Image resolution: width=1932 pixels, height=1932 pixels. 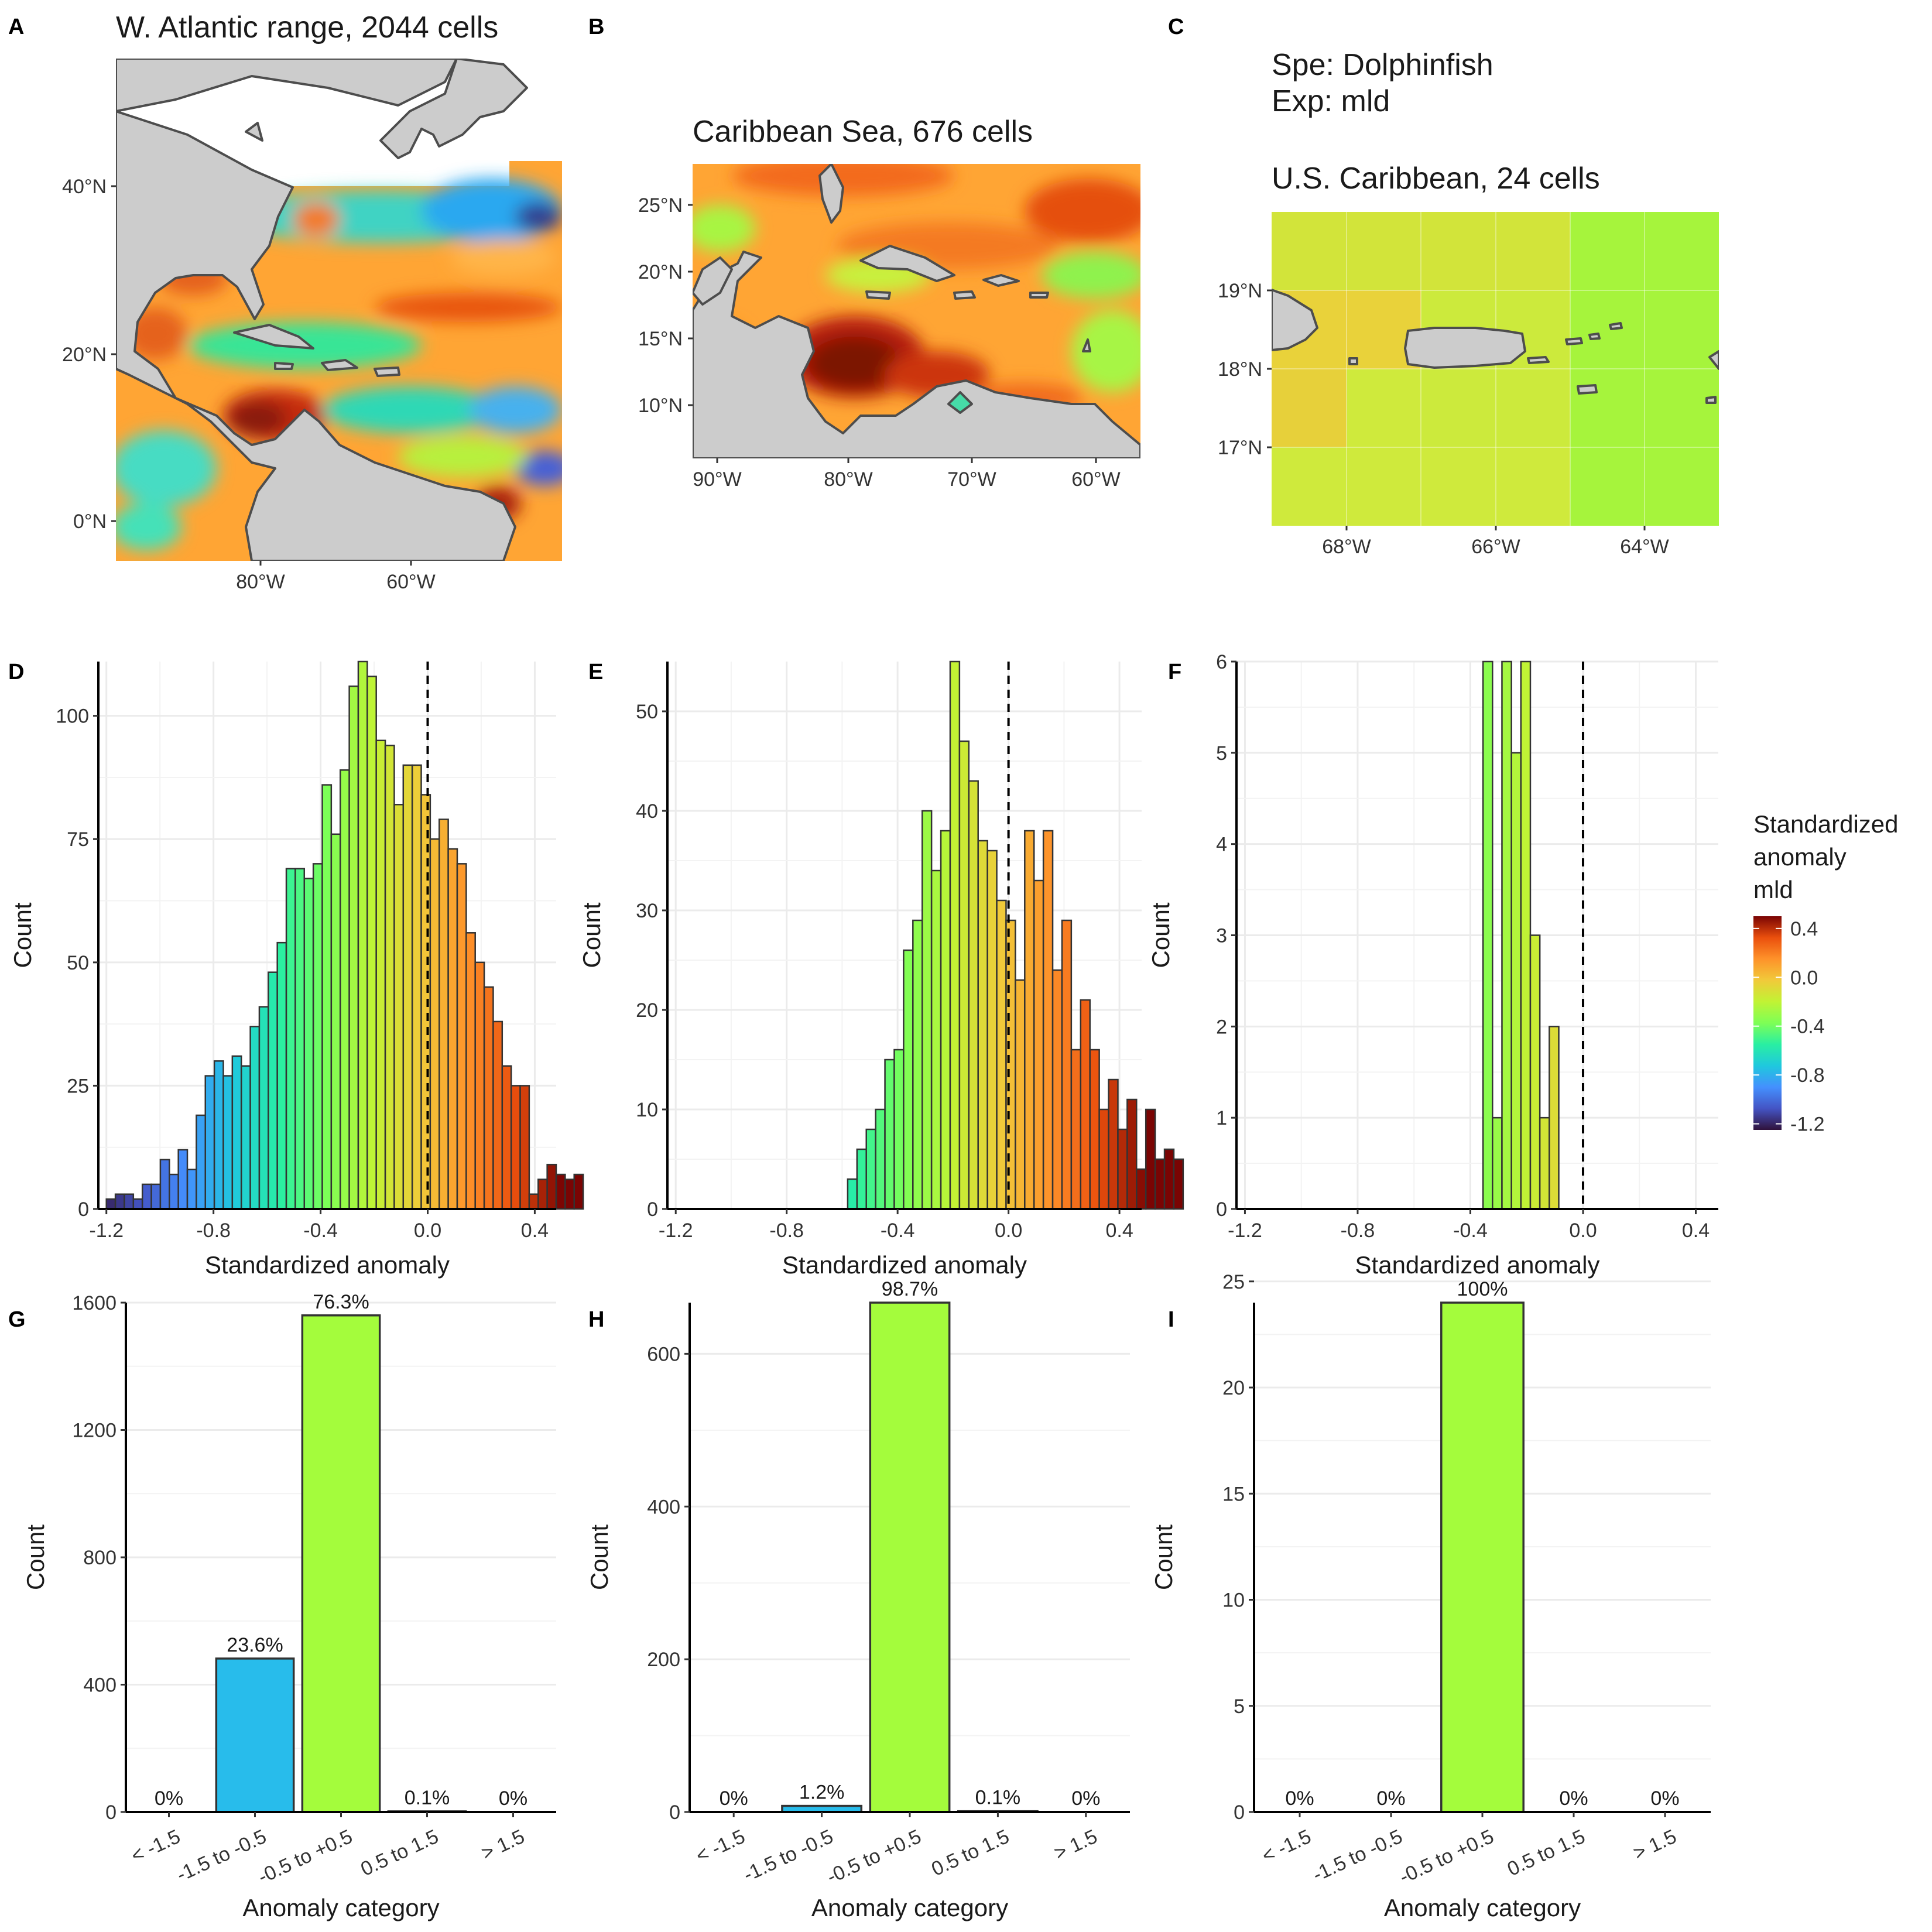 I want to click on map-b-ytick-3: 25°N, so click(x=660, y=205).